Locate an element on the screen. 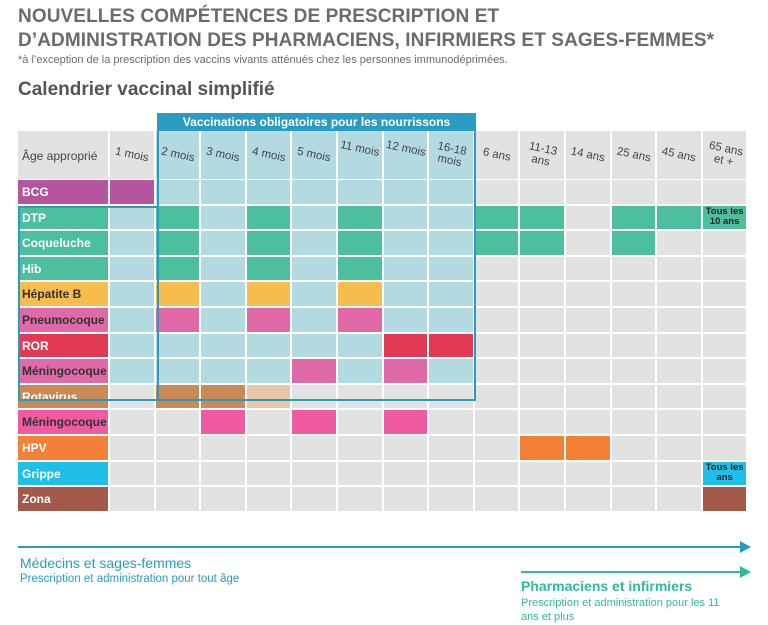 This screenshot has height=625, width=768. vaccine-row-label: ROR is located at coordinates (63, 345).